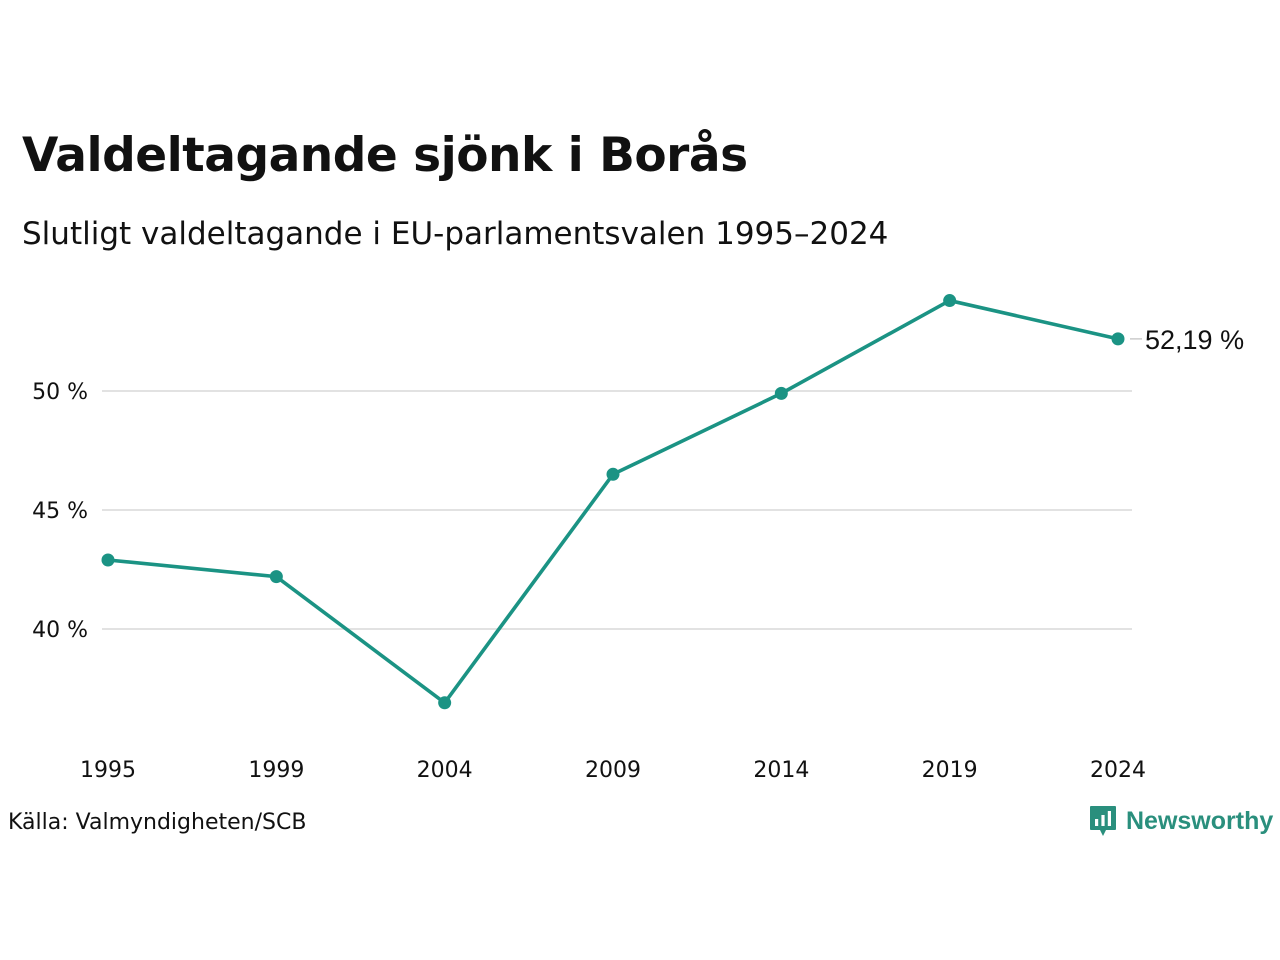 This screenshot has height=960, width=1280. I want to click on newsworthy-logo-icon, so click(1103, 821).